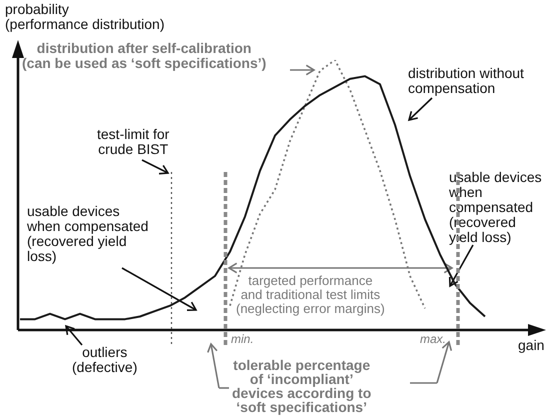 The width and height of the screenshot is (554, 416). I want to click on annotation: test-limit for crude BIST, so click(133, 141).